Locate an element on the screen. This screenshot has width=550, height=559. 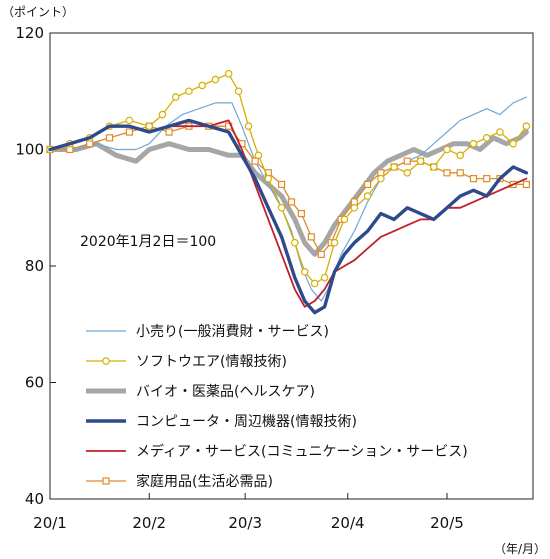
legend-item-4: メディア・サービス(コミュニケーション・サービス) is located at coordinates (277, 451).